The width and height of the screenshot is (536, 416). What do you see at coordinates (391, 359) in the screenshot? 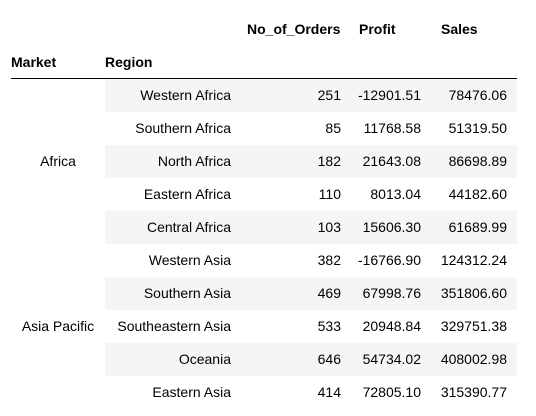
I see `profit-cell: 54734.02` at bounding box center [391, 359].